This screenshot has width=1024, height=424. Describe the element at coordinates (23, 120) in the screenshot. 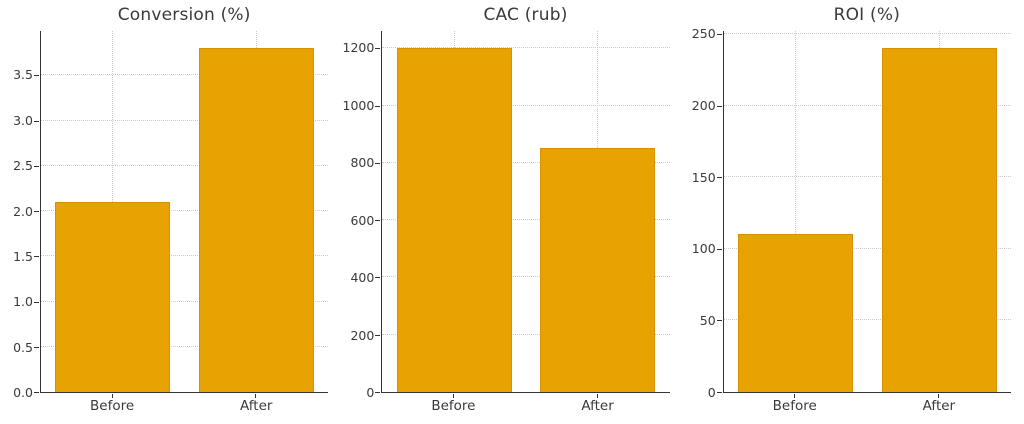

I see `y-tick-label: 3.0` at that location.